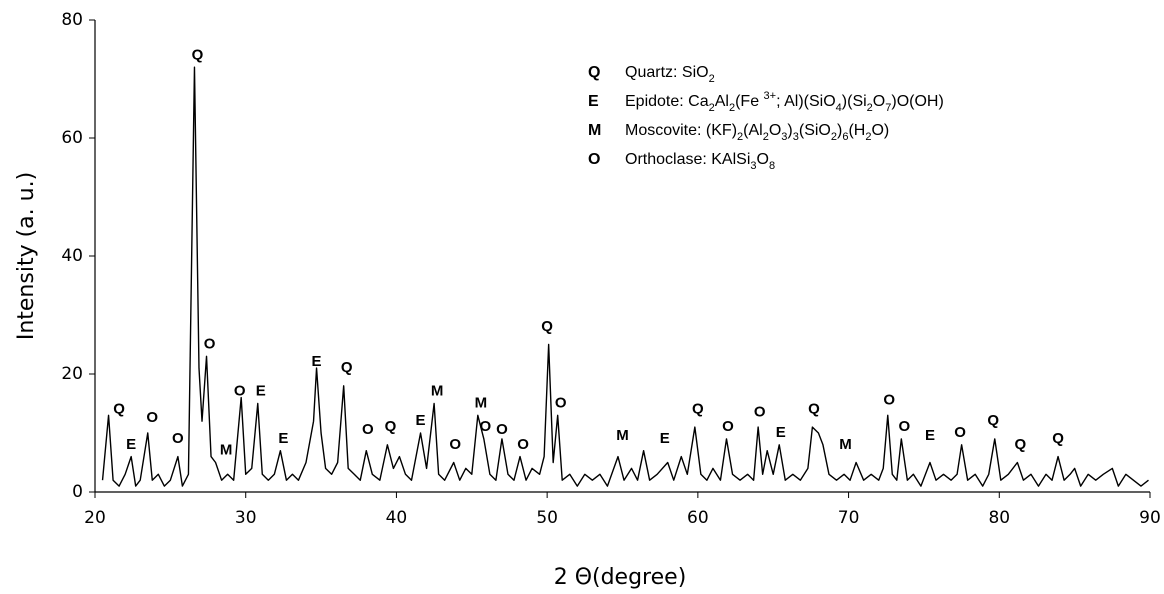 The image size is (1164, 594). Describe the element at coordinates (856, 130) in the screenshot. I see `legend-text-part: (H` at that location.